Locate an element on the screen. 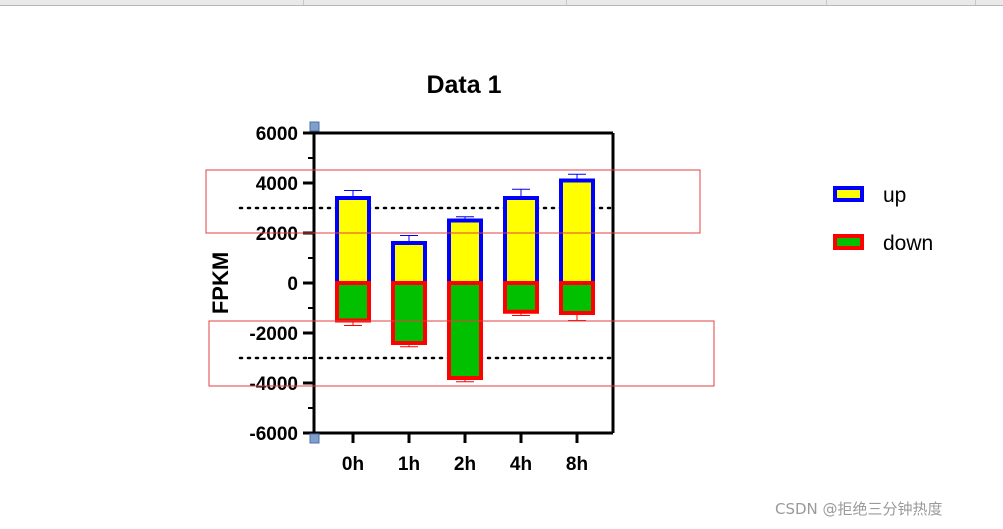 This screenshot has height=529, width=1003. y-tick-label--2000: -2000 is located at coordinates (273, 334).